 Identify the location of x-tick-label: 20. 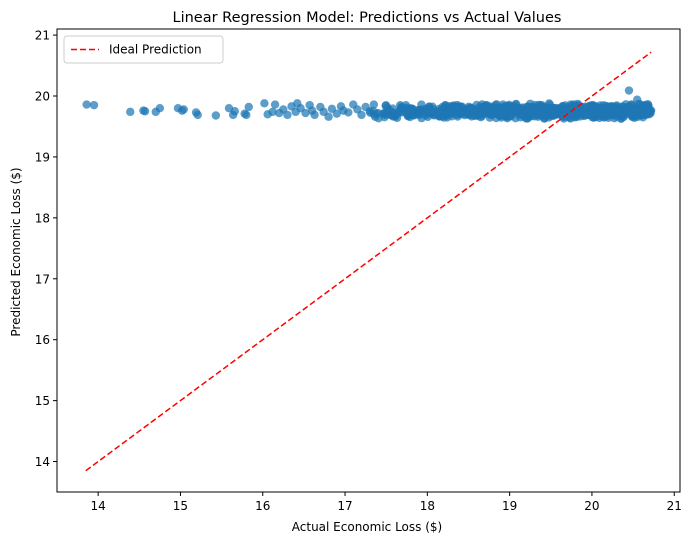
(591, 506).